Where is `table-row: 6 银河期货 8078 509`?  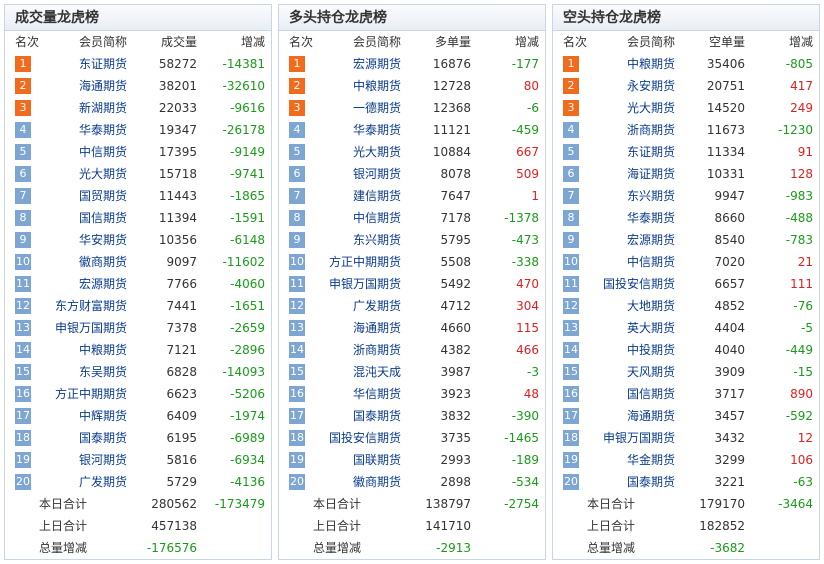
table-row: 6 银河期货 8078 509 is located at coordinates (412, 174).